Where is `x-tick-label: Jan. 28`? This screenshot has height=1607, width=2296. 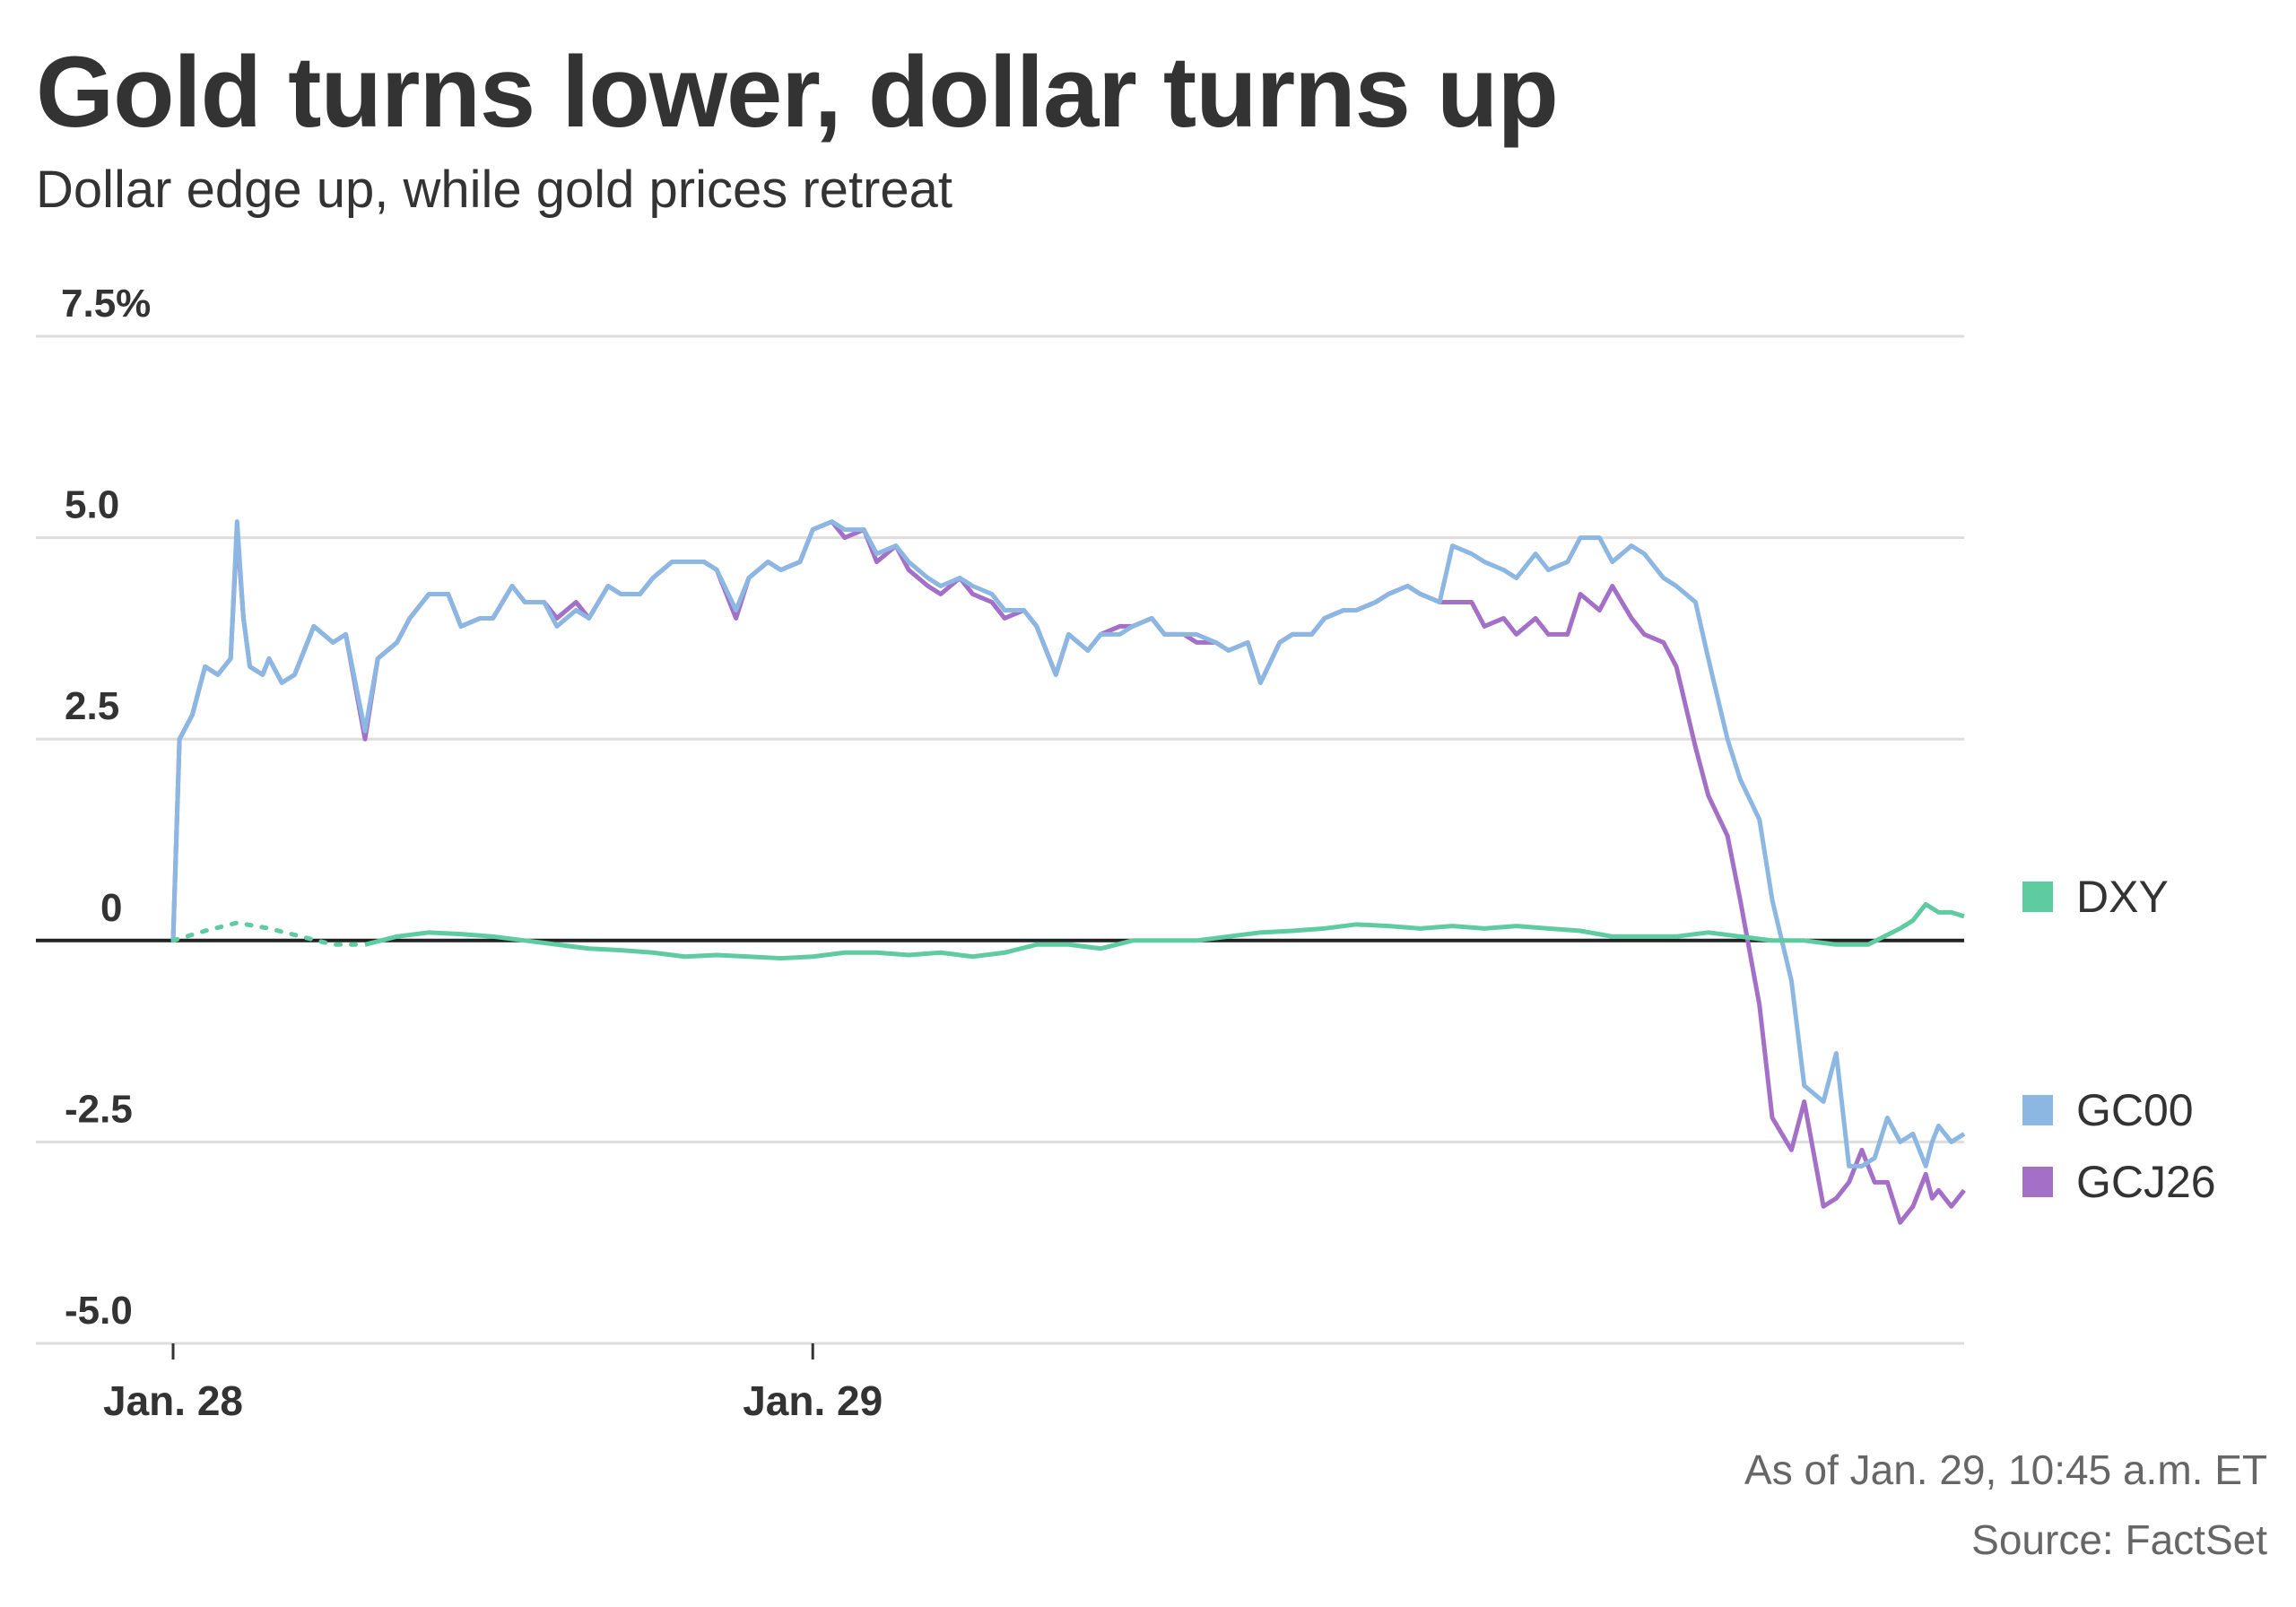 x-tick-label: Jan. 28 is located at coordinates (173, 1401).